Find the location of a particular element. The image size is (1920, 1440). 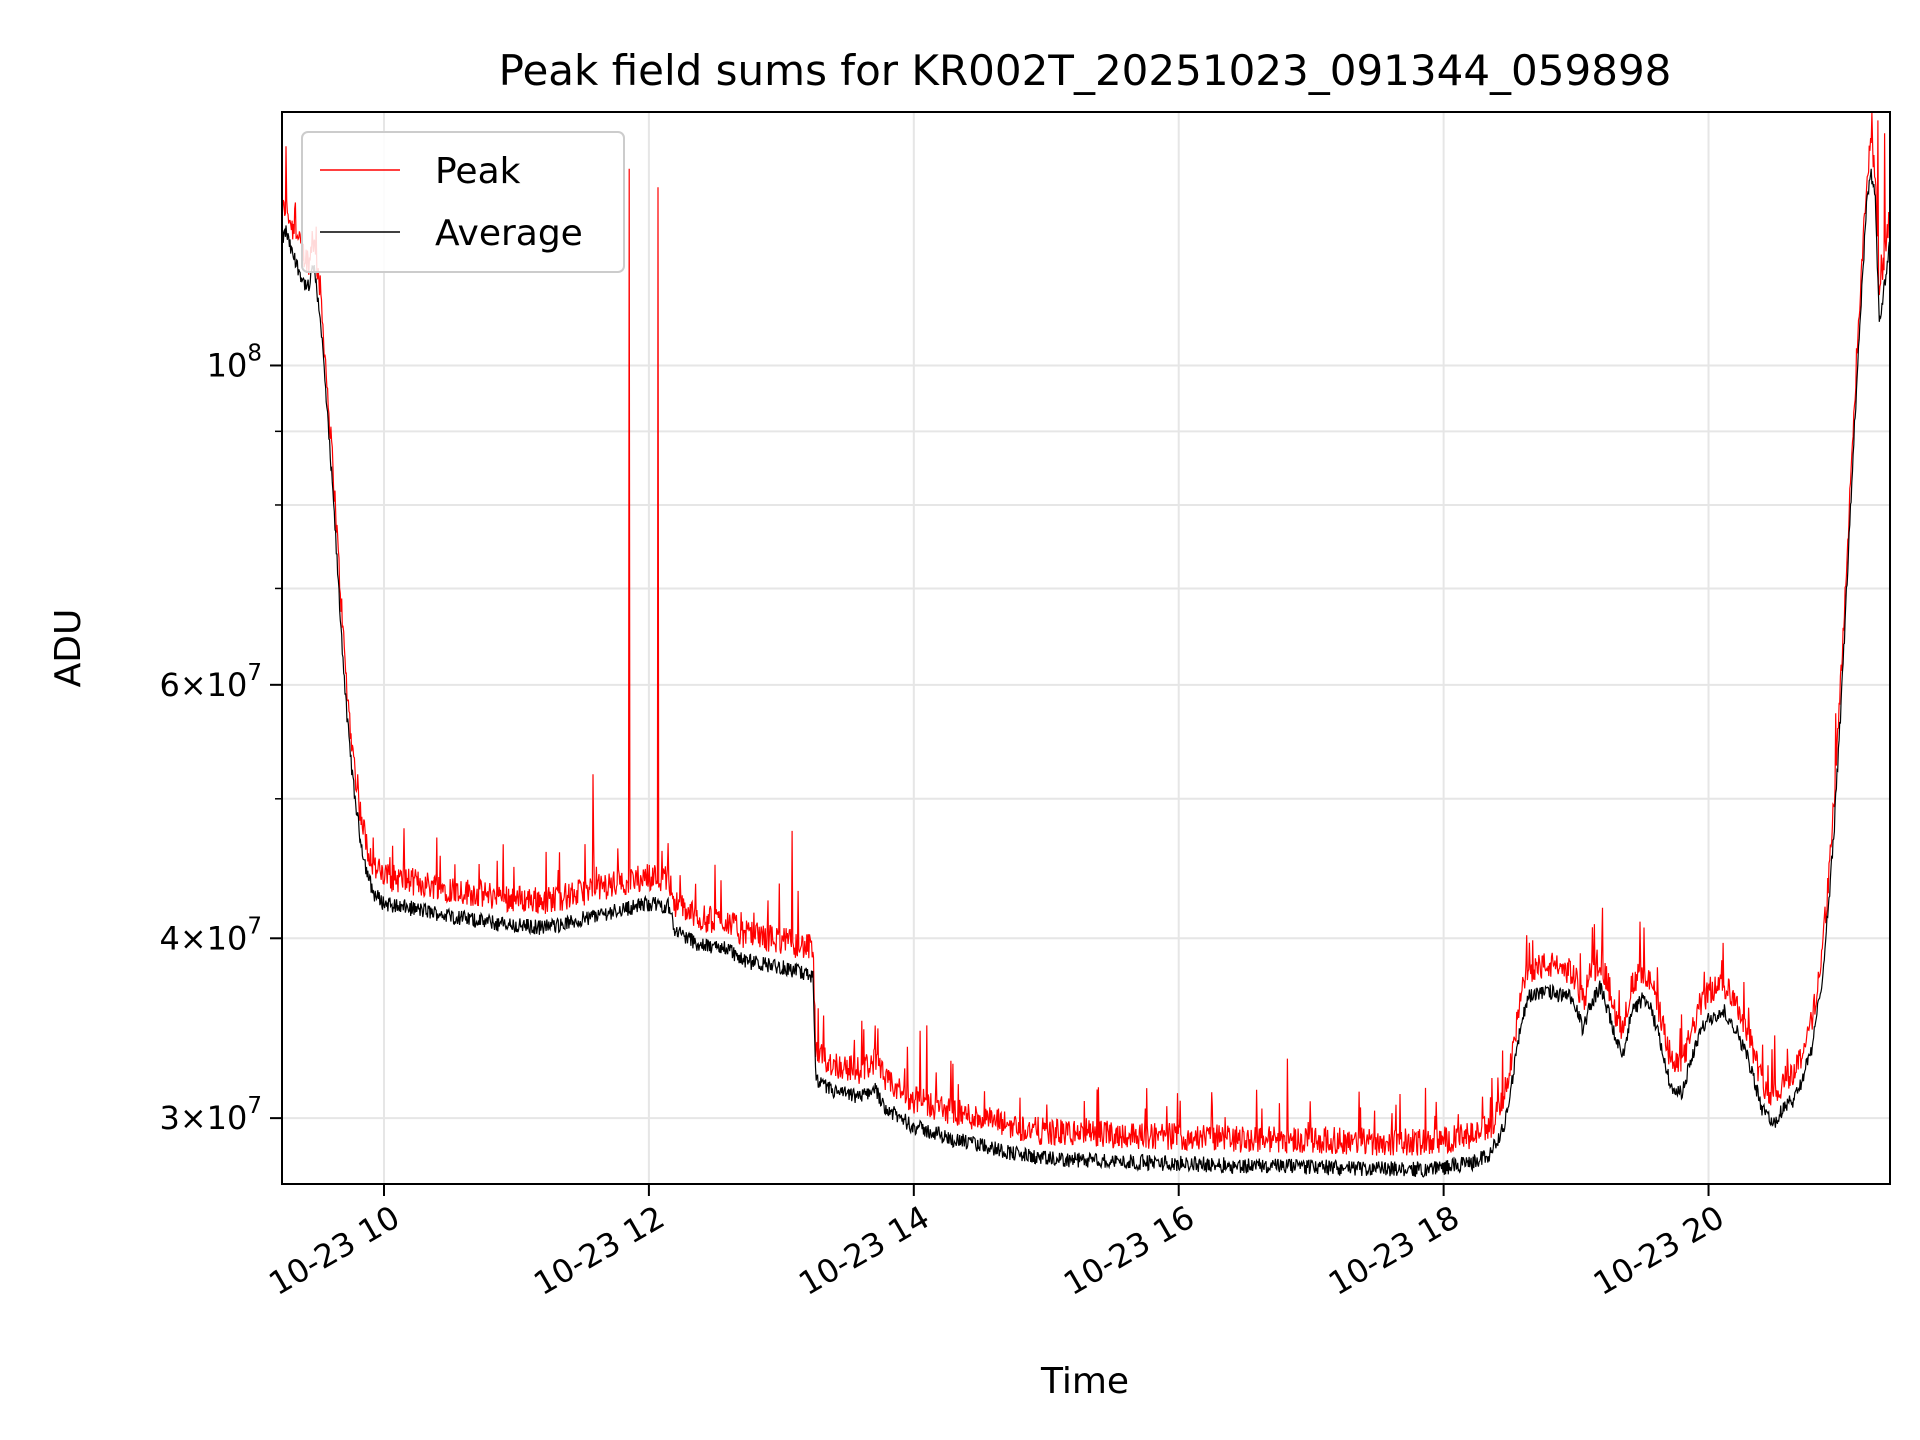

y-tick-label: 108 is located at coordinates (234, 362).